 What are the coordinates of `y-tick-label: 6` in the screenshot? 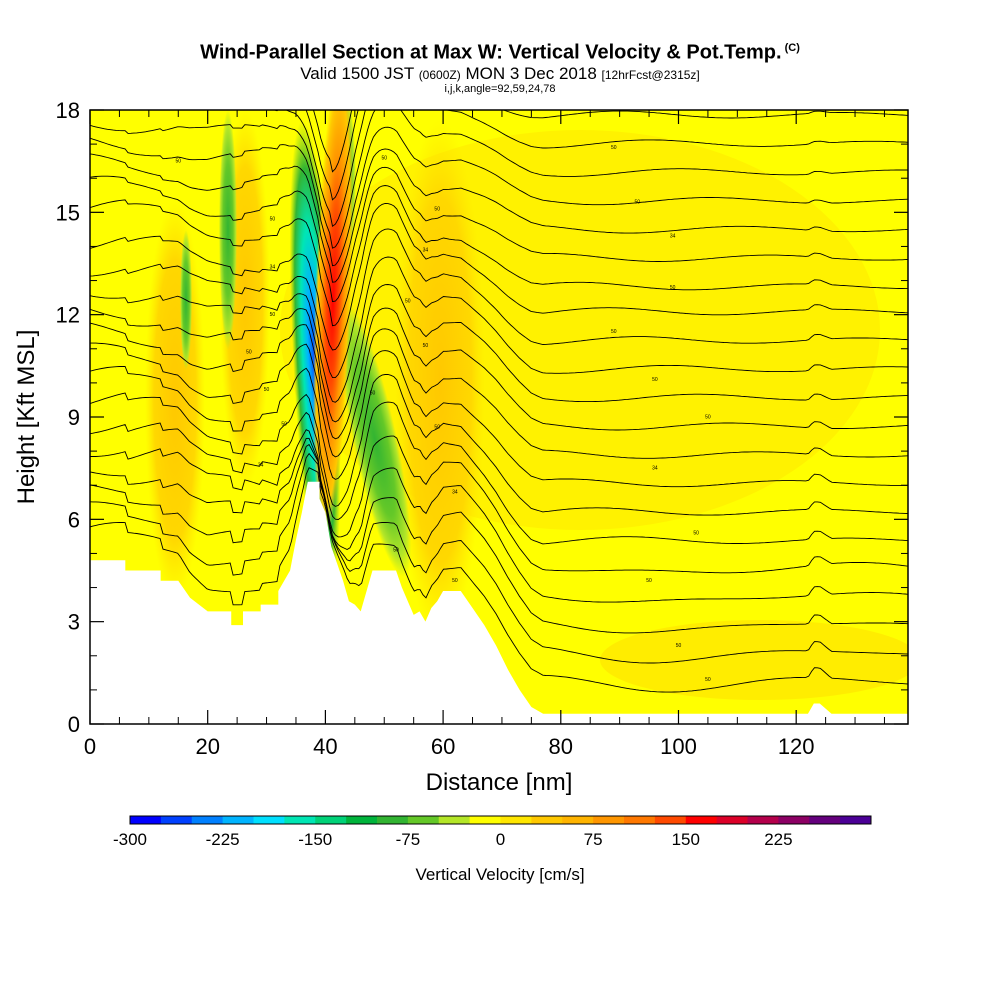 It's located at (74, 519).